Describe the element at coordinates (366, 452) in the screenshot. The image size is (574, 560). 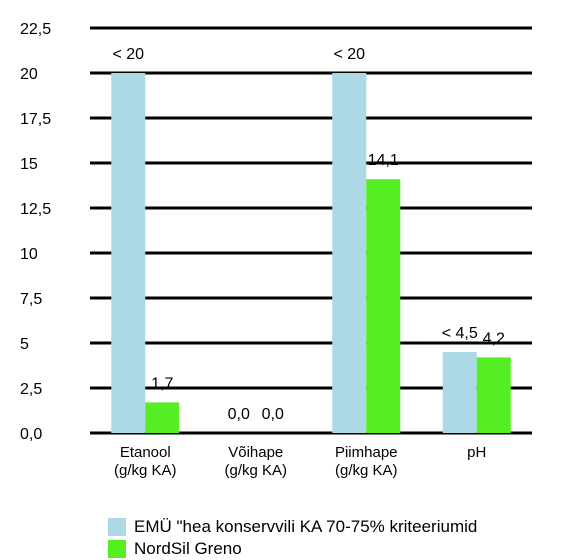
I see `x-category-label: Piimhape` at that location.